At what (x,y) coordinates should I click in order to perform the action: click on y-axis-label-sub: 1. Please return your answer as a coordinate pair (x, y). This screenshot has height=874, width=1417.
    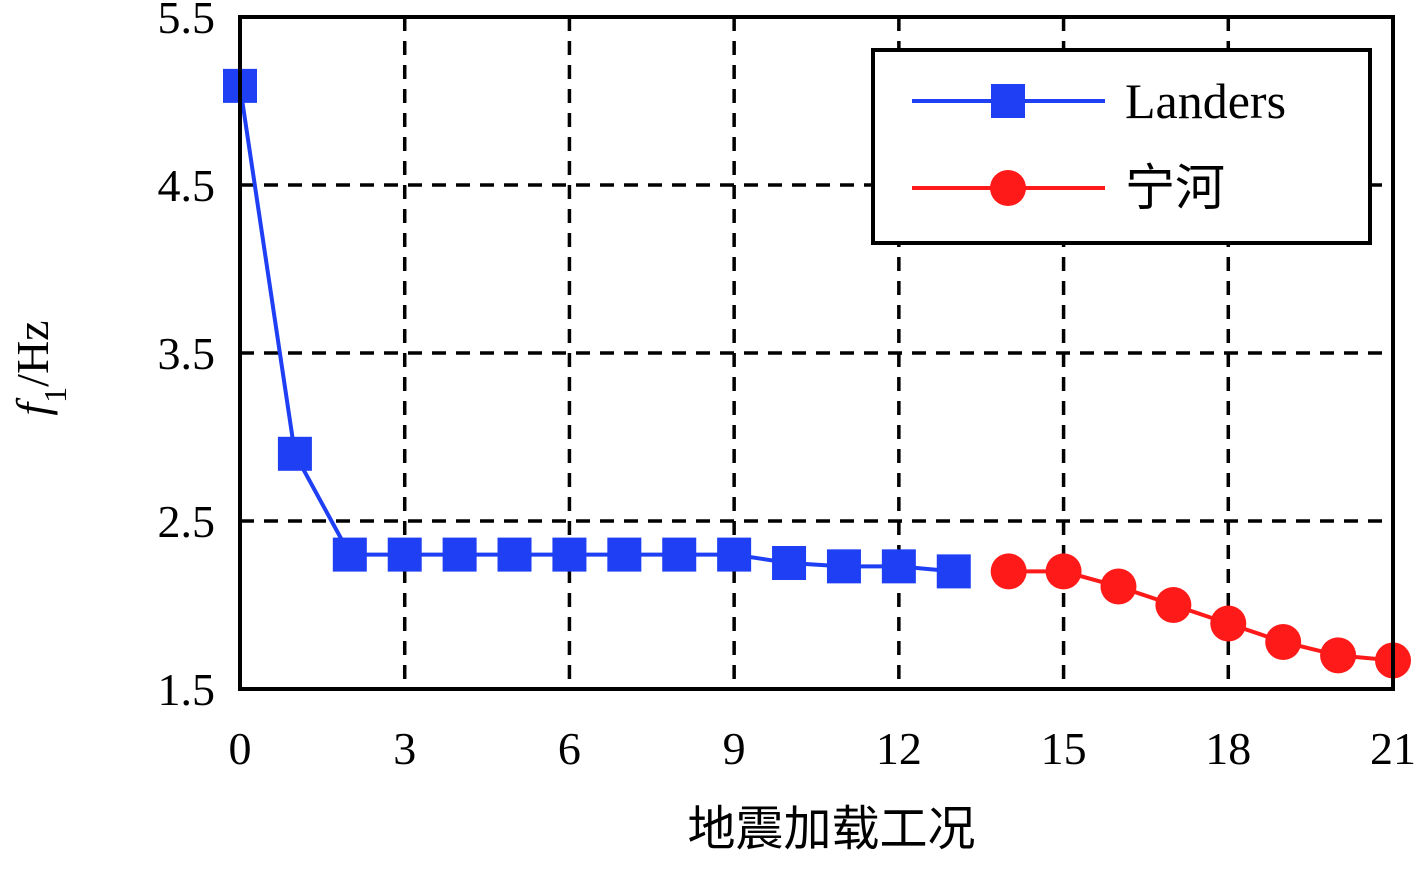
    Looking at the image, I should click on (55, 395).